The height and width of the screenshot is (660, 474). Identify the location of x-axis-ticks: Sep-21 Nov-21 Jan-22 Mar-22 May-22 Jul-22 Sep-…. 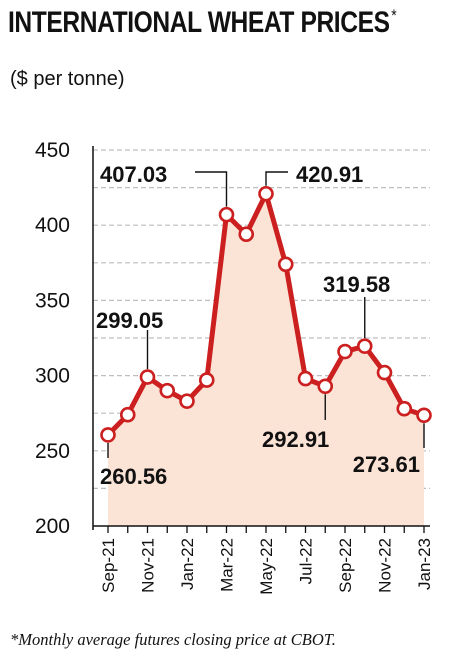
(266, 560).